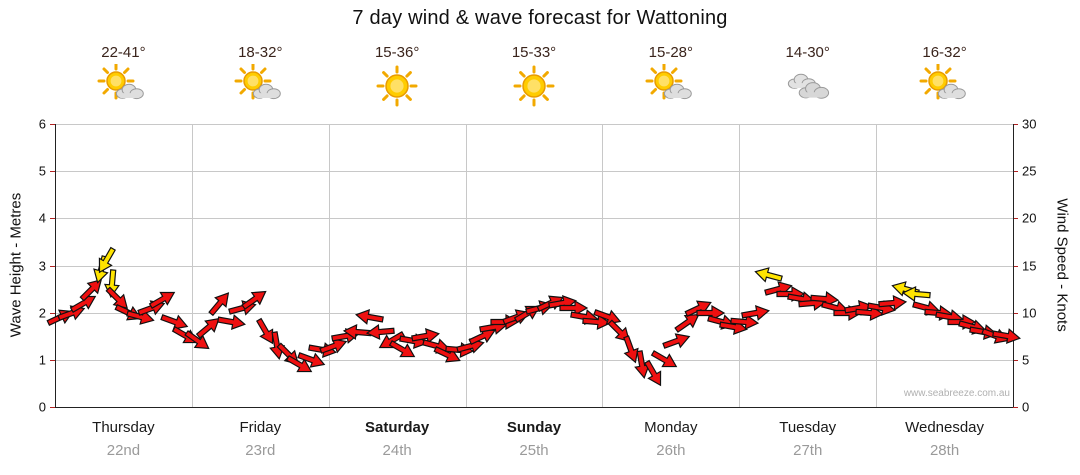 This screenshot has width=1080, height=475. What do you see at coordinates (42, 218) in the screenshot?
I see `left-axis-tick-label: 4` at bounding box center [42, 218].